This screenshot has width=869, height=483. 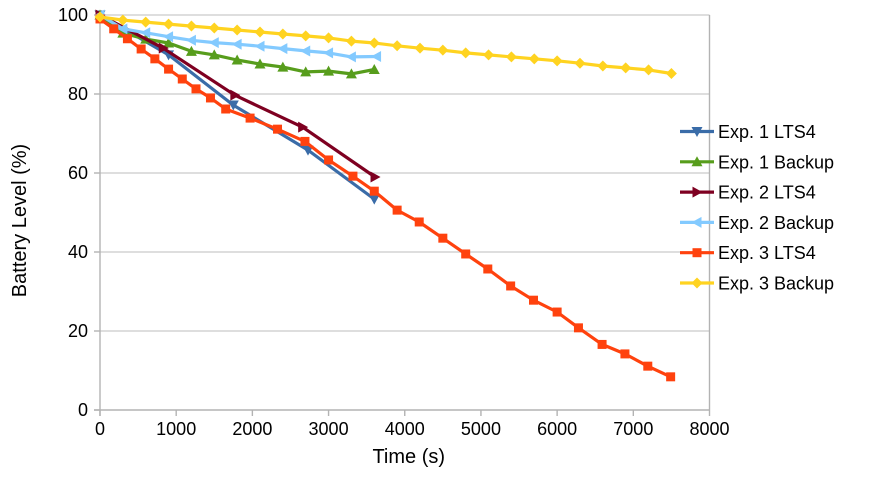 I want to click on y-tick-label-20: 20, so click(x=78, y=331).